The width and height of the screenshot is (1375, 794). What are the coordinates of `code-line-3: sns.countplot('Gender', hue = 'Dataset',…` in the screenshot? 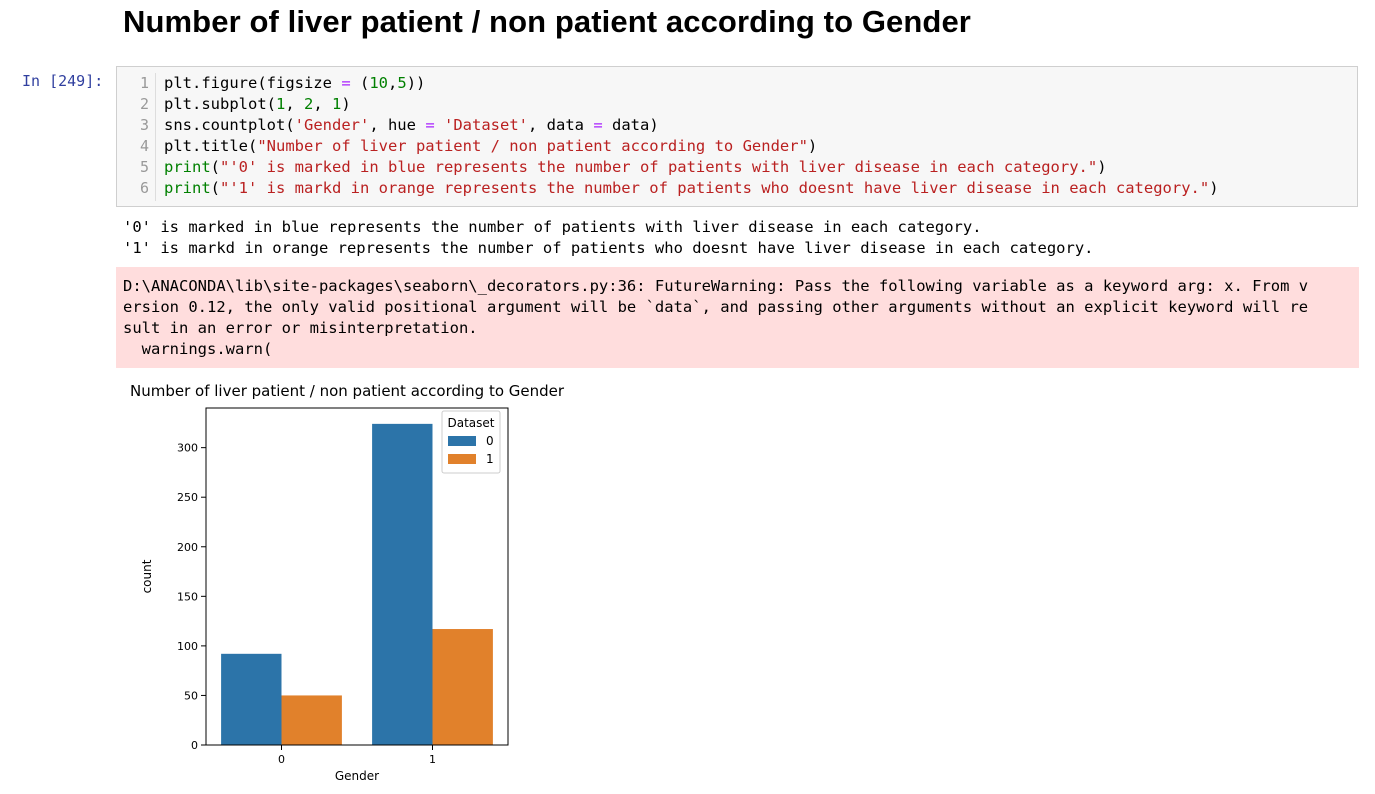 It's located at (411, 125).